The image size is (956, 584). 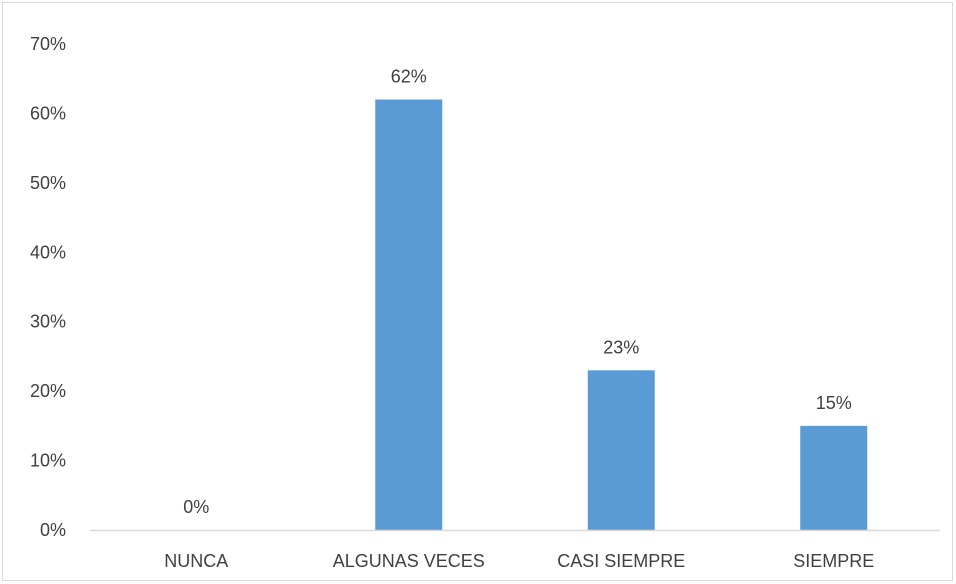 What do you see at coordinates (621, 347) in the screenshot?
I see `data-label: 23%` at bounding box center [621, 347].